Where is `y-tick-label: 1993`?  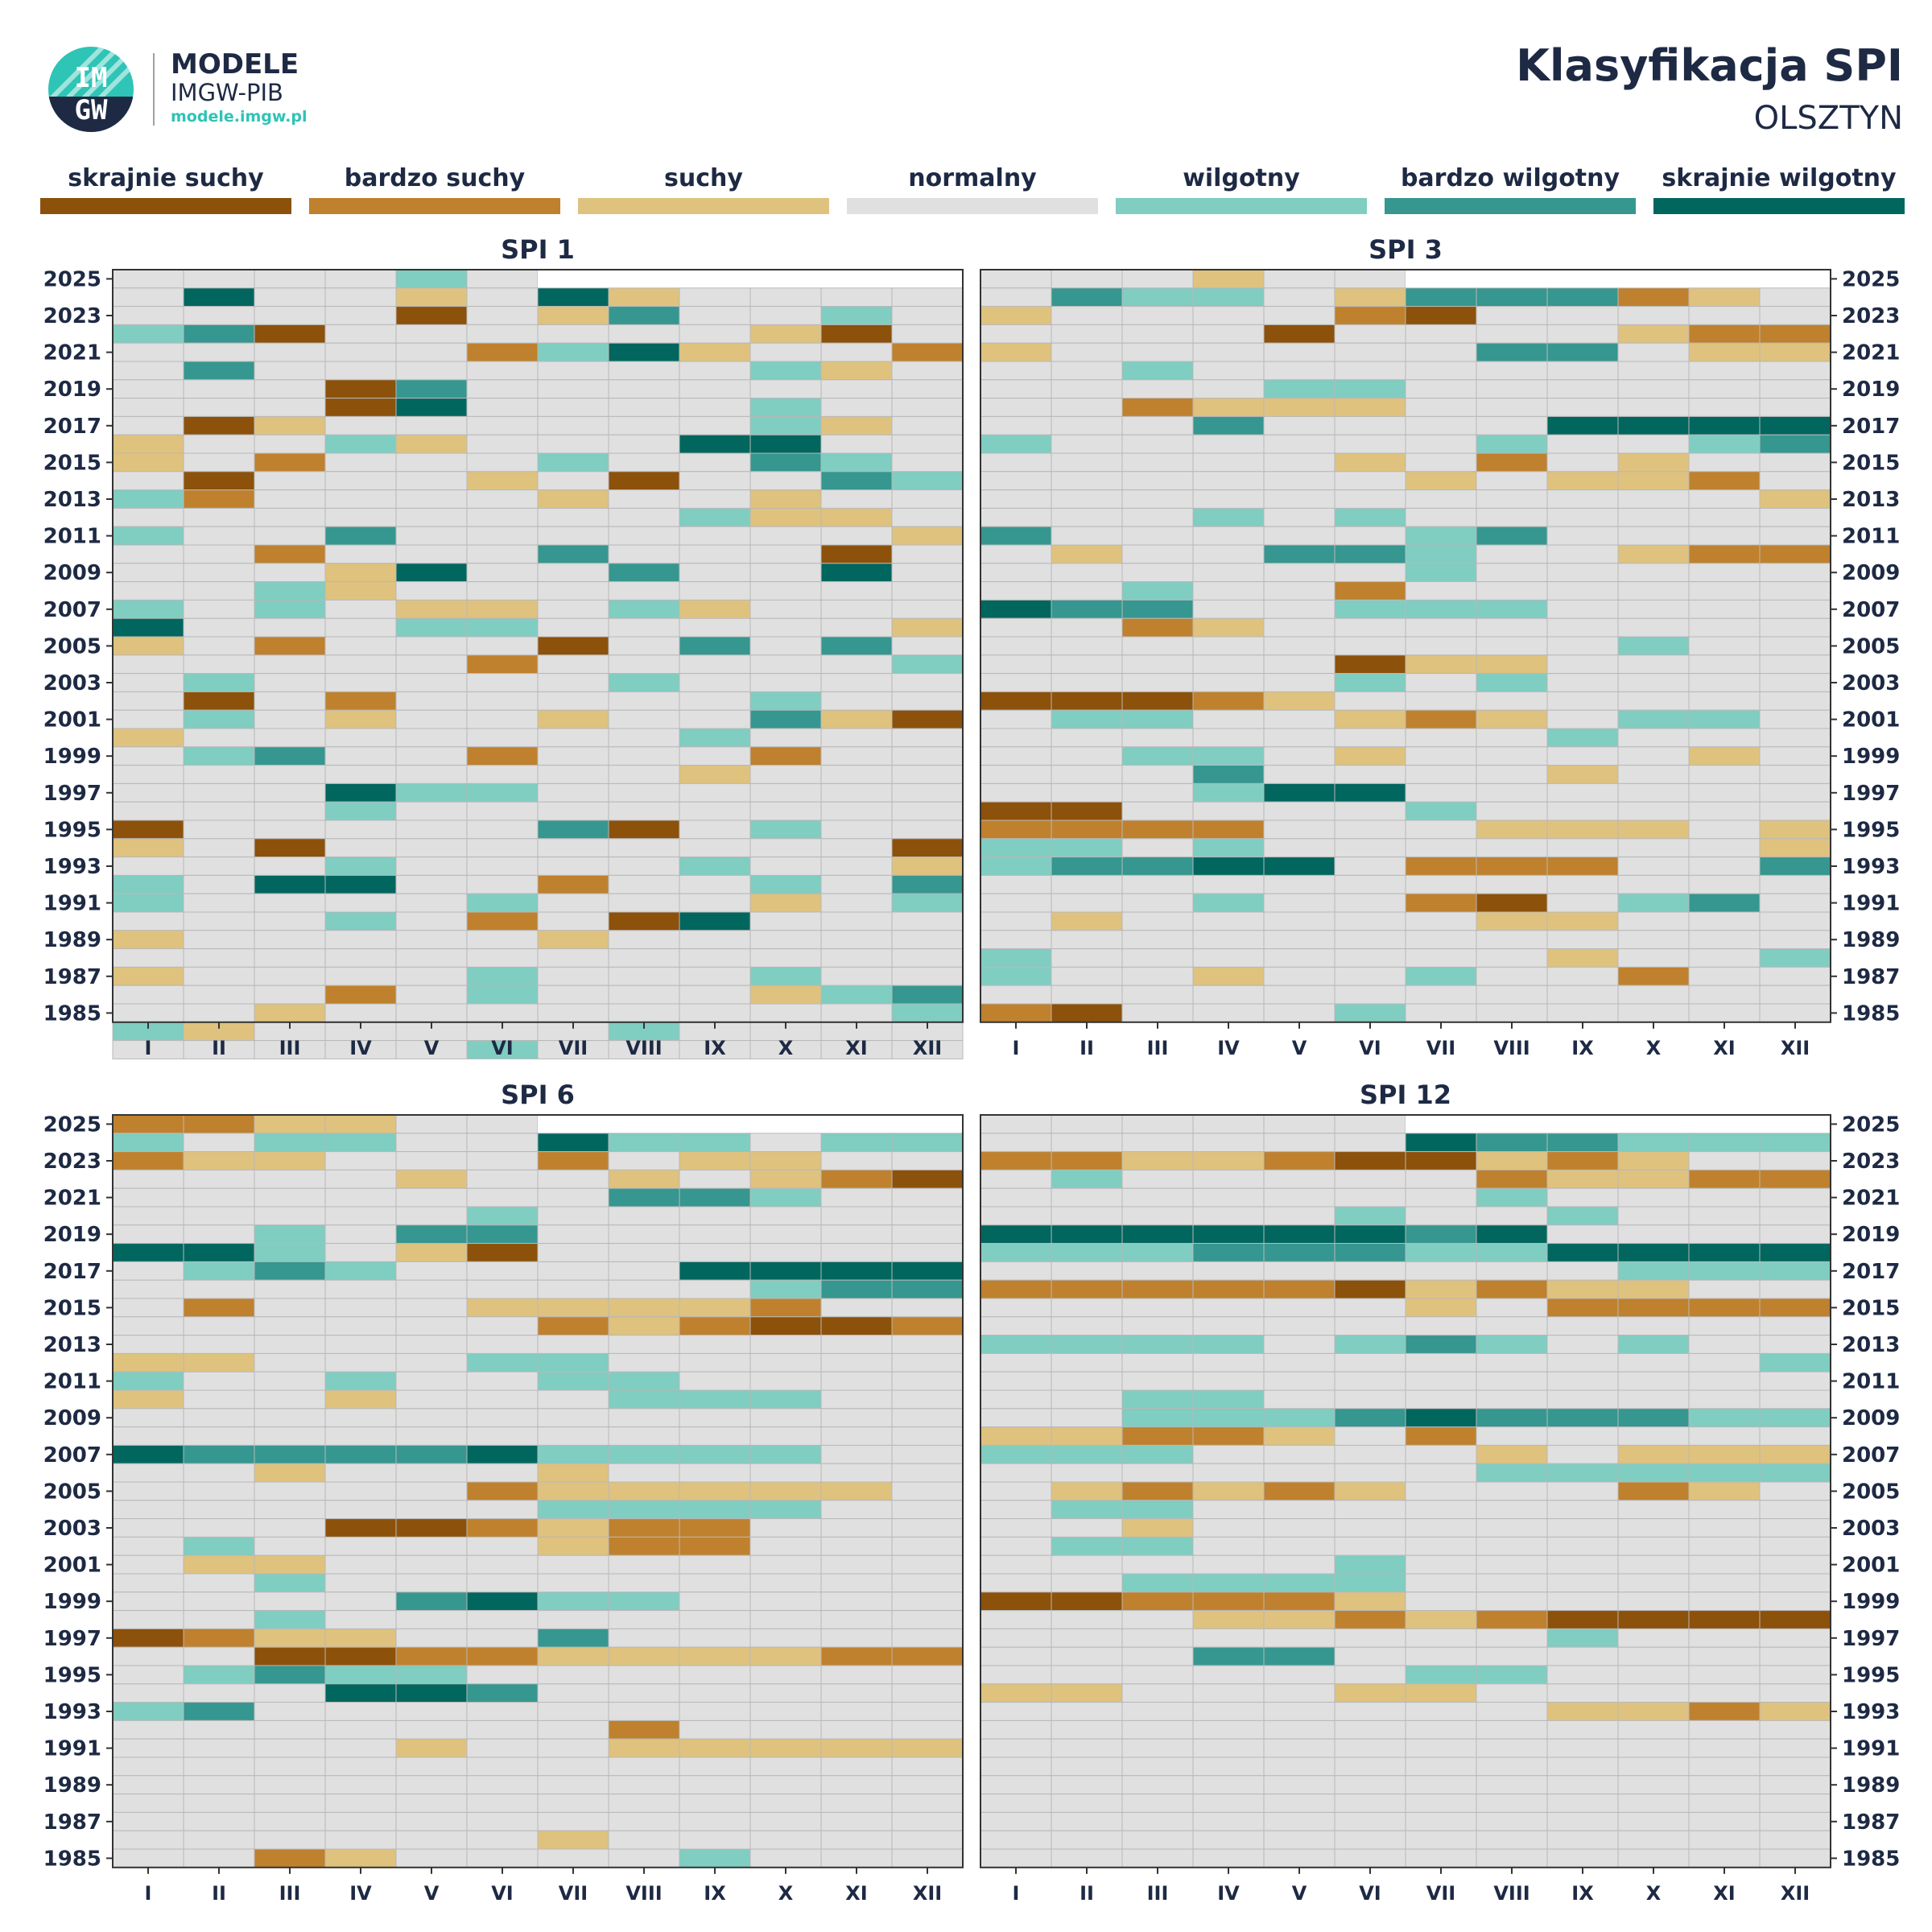
y-tick-label: 1993 is located at coordinates (72, 867).